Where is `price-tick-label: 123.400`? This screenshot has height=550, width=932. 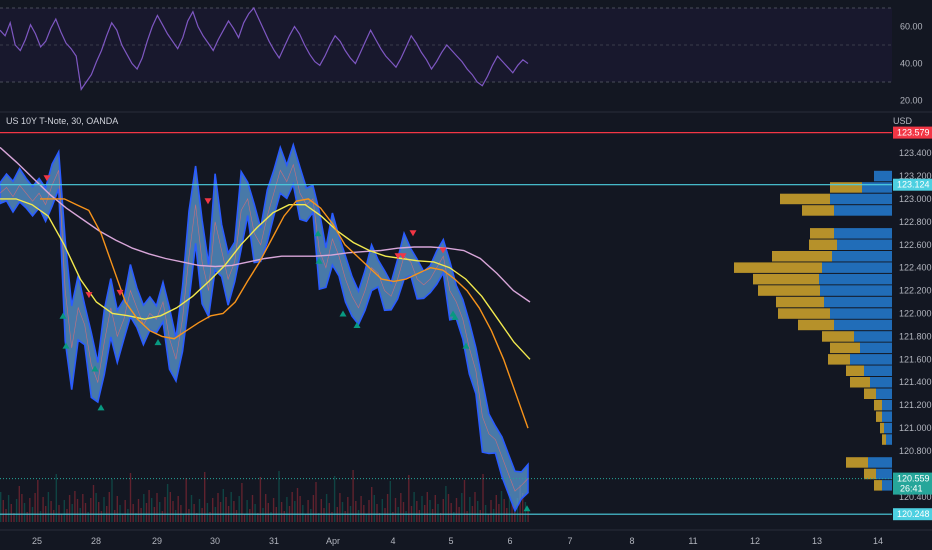 price-tick-label: 123.400 is located at coordinates (915, 153).